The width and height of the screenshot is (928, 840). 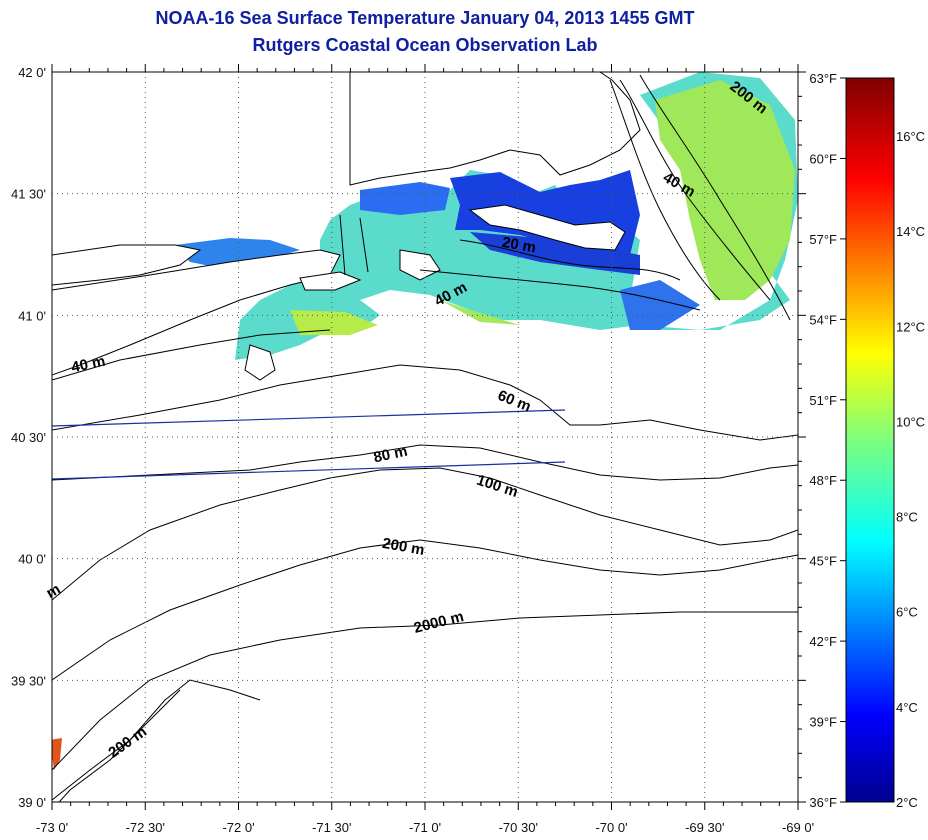 I want to click on contour-label: 2000 m, so click(x=438, y=622).